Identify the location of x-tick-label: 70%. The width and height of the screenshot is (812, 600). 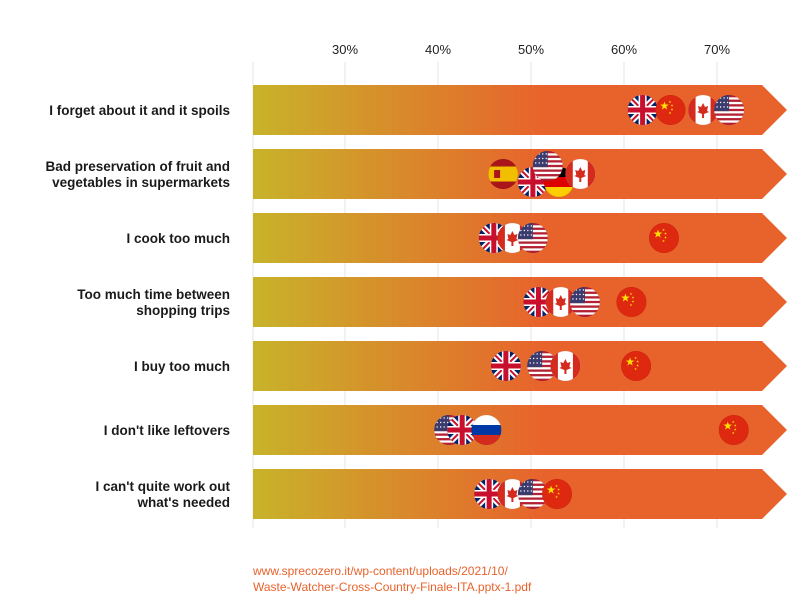
(717, 49).